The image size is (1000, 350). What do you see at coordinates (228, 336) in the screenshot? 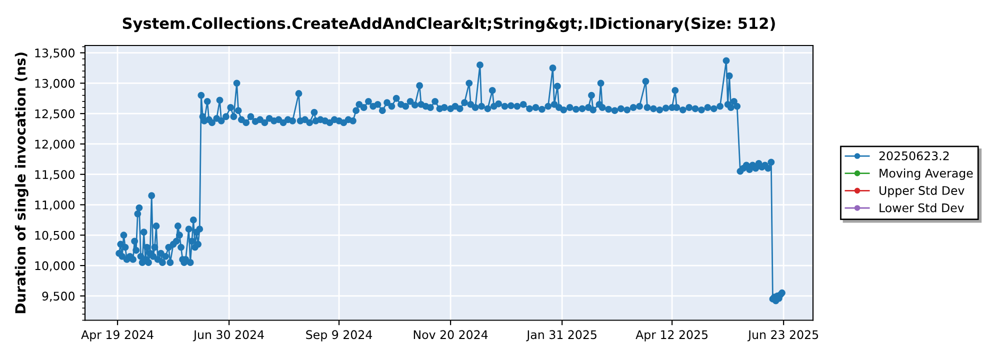
I see `x-tick-label: Jun 30 2024` at bounding box center [228, 336].